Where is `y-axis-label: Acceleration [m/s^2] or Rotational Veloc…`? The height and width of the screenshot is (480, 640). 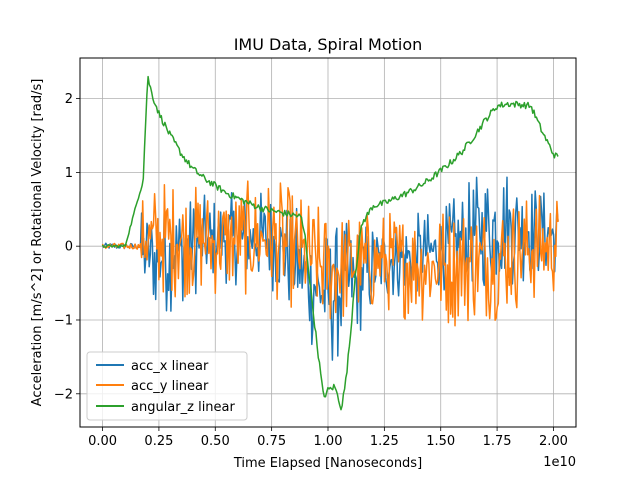
y-axis-label: Acceleration [m/s^2] or Rotational Veloc… is located at coordinates (37, 243).